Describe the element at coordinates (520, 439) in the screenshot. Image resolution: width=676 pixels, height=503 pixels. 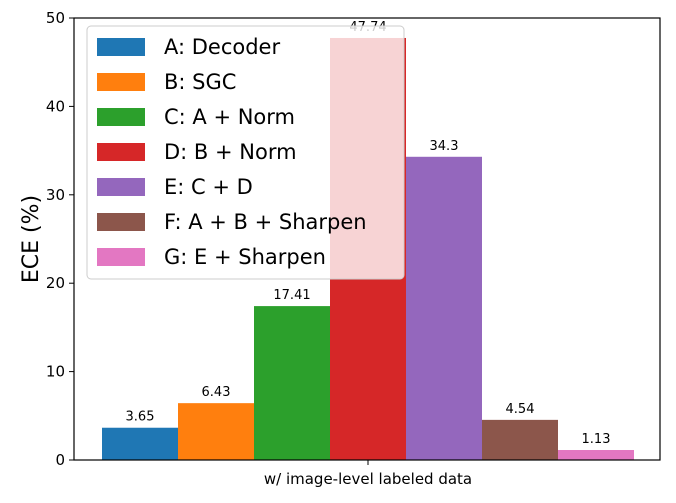
I see `bar-f` at that location.